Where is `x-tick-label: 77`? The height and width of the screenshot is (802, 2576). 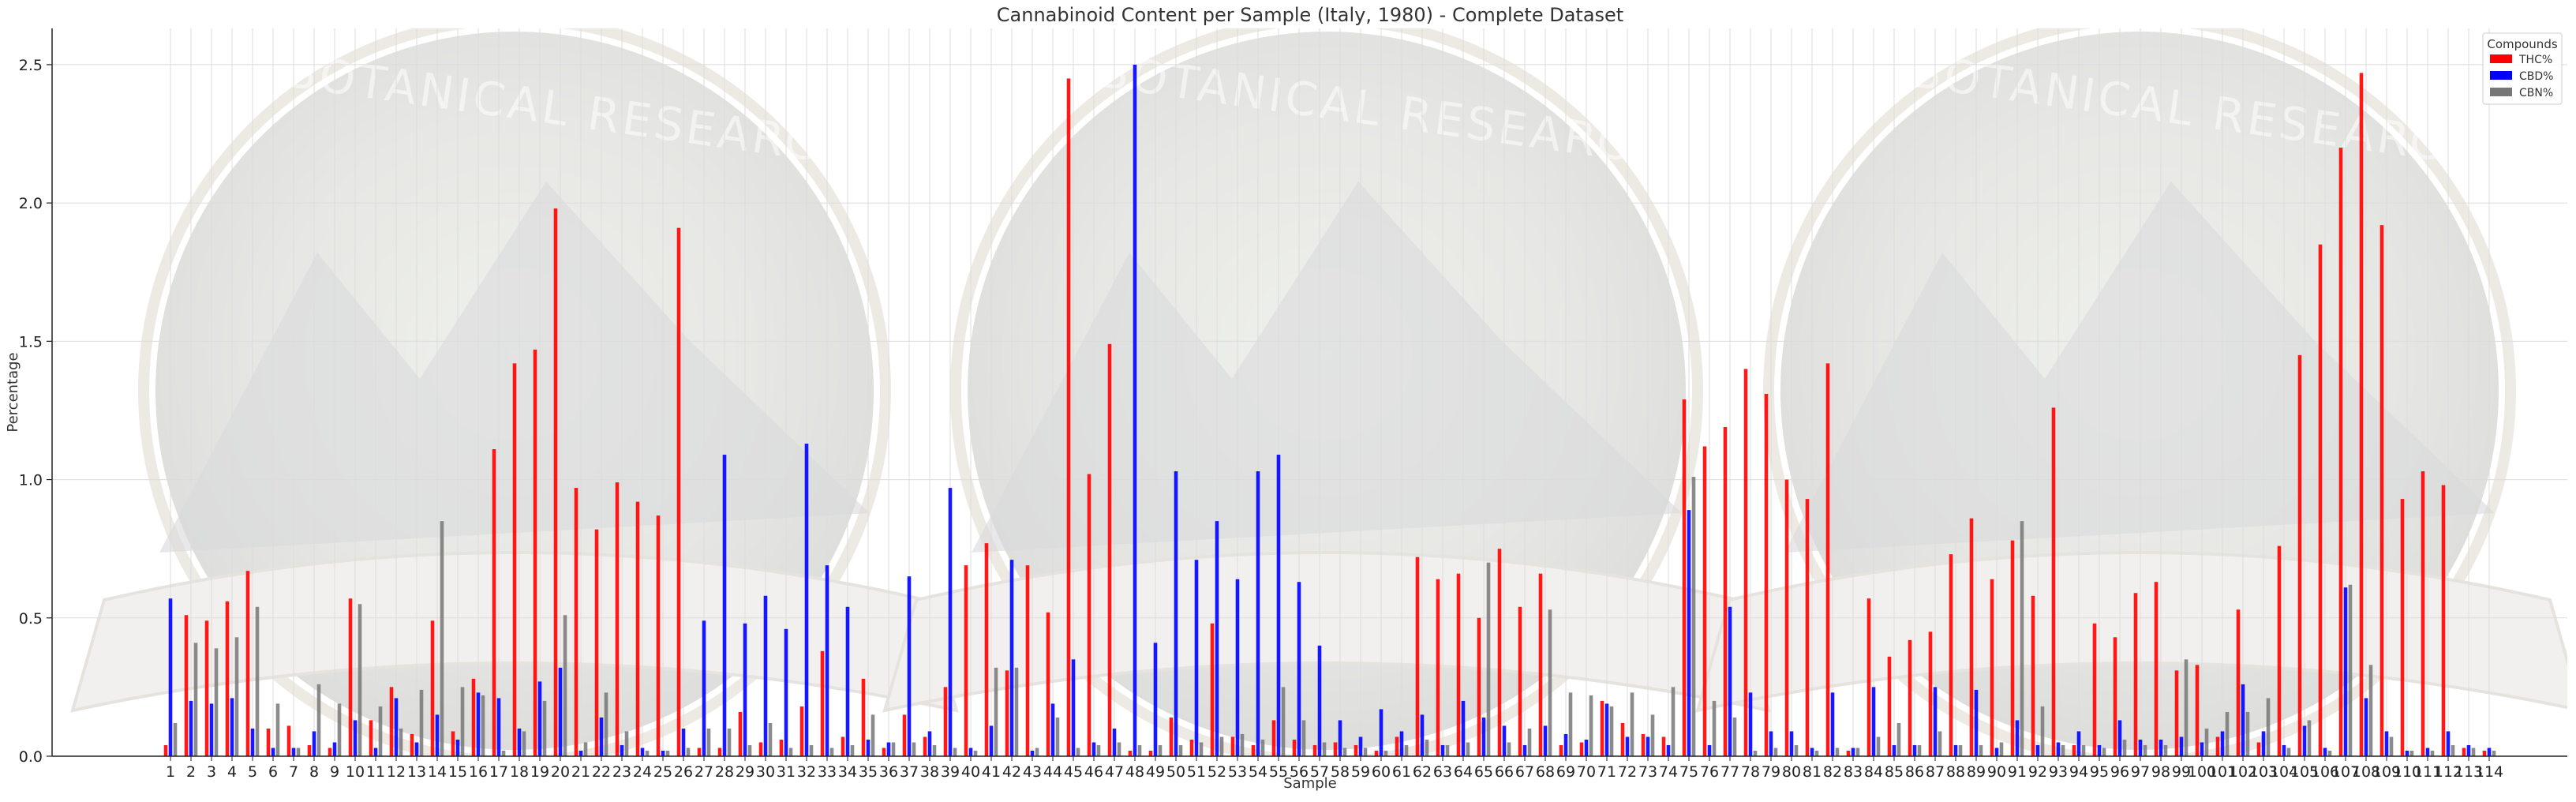
x-tick-label: 77 is located at coordinates (1729, 772).